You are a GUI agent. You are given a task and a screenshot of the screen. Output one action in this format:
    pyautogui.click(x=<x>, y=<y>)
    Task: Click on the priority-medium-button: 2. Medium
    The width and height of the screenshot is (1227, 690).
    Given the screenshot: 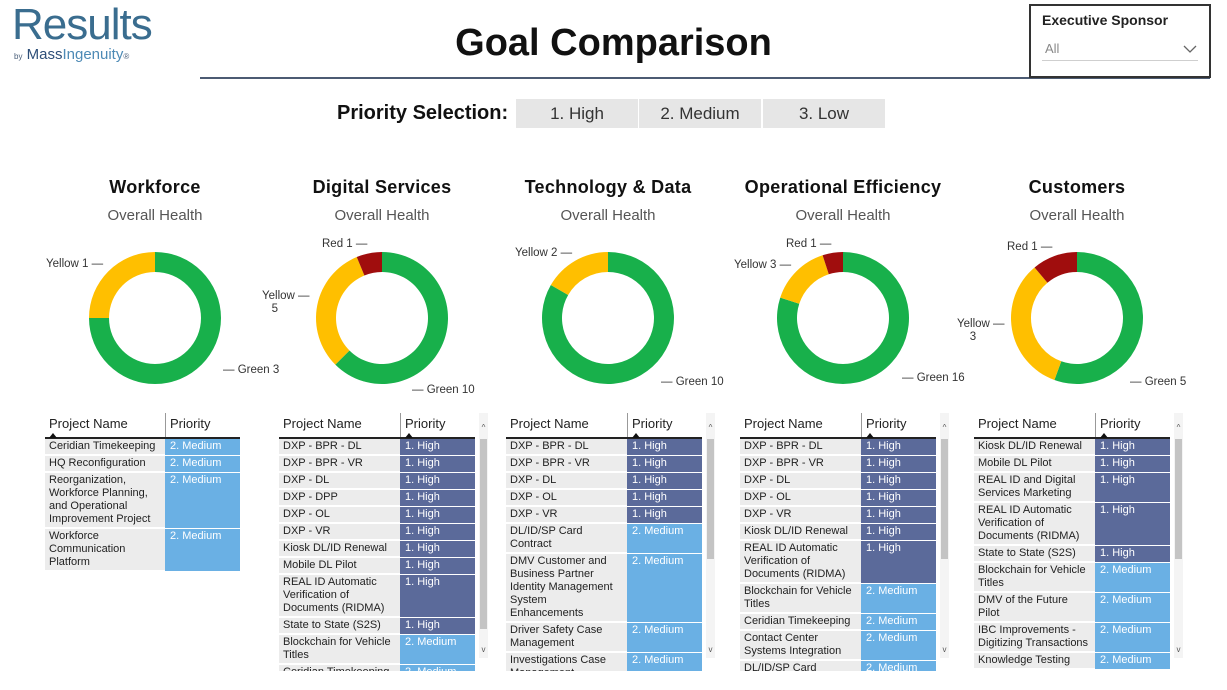 What is the action you would take?
    pyautogui.click(x=700, y=113)
    